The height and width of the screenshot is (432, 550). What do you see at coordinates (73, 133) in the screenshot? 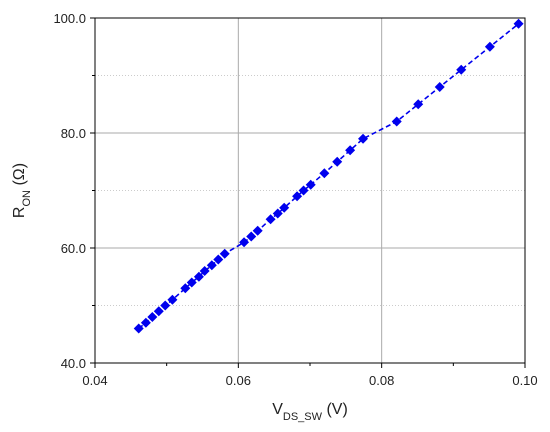
I see `y-tick-label: 80.0` at bounding box center [73, 133].